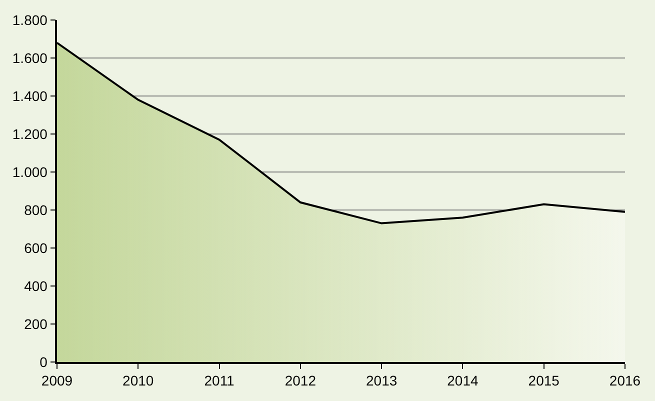 This screenshot has width=655, height=401. Describe the element at coordinates (30, 58) in the screenshot. I see `y-tick-label: 1.600` at that location.